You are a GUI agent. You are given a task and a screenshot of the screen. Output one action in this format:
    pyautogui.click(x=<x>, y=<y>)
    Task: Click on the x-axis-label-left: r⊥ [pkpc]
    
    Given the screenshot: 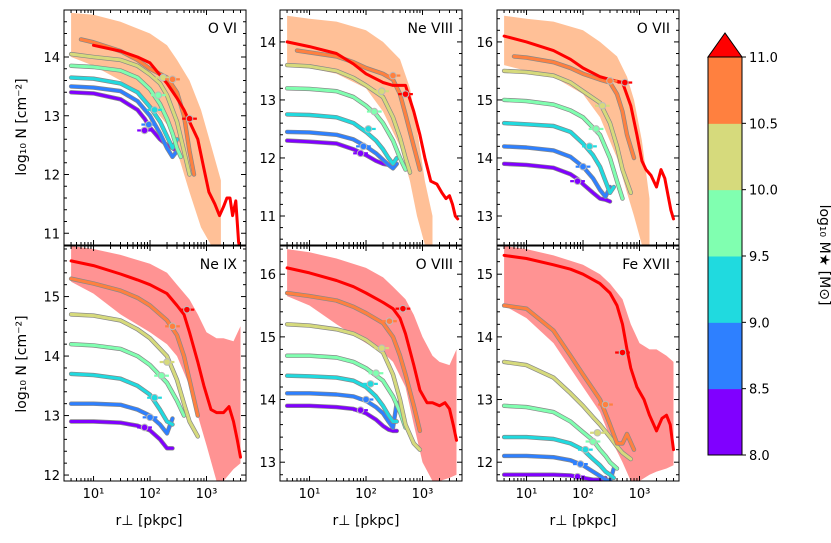 What is the action you would take?
    pyautogui.click(x=149, y=521)
    